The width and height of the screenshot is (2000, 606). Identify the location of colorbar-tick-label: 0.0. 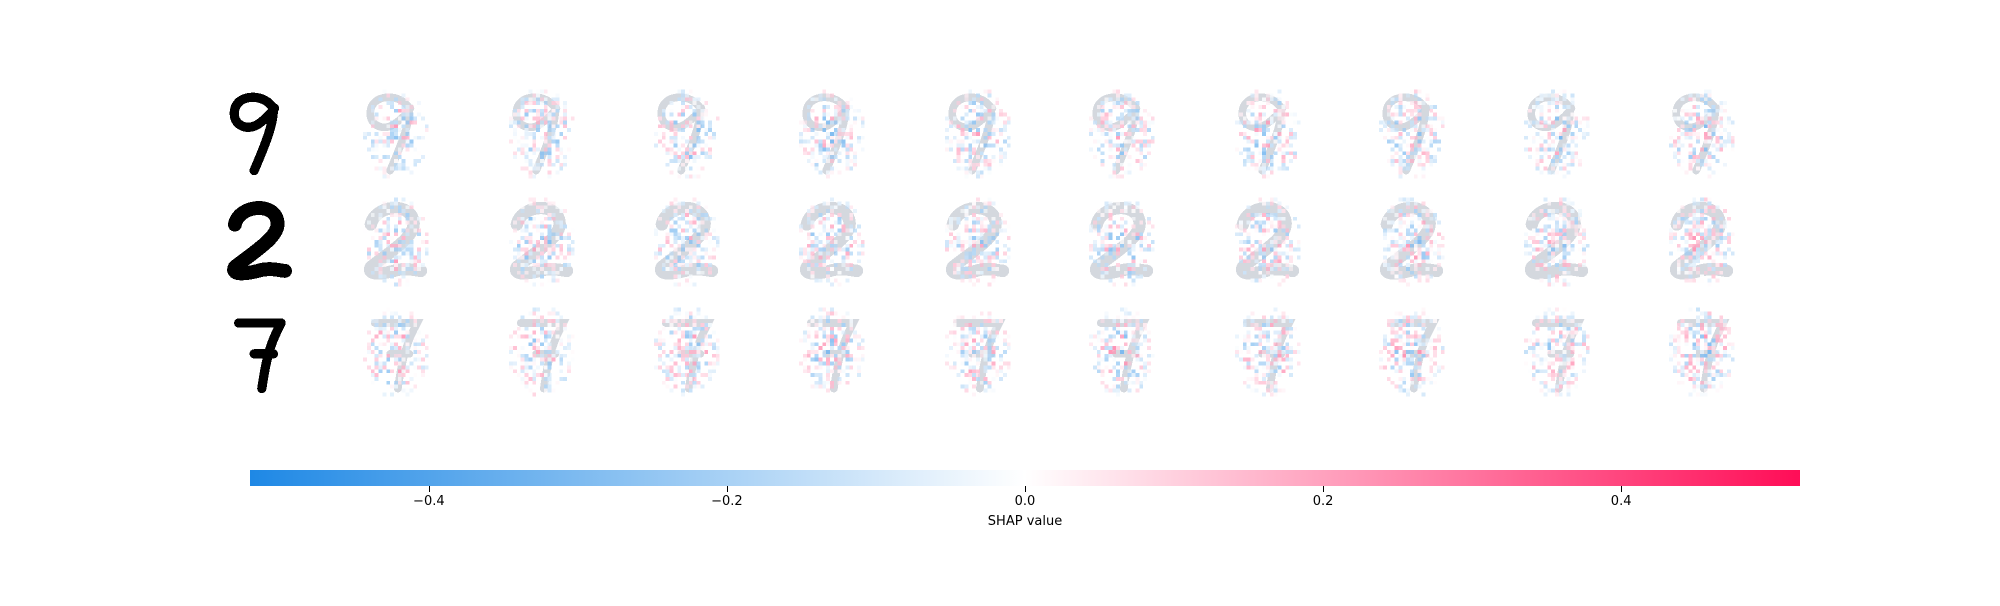
(1025, 501).